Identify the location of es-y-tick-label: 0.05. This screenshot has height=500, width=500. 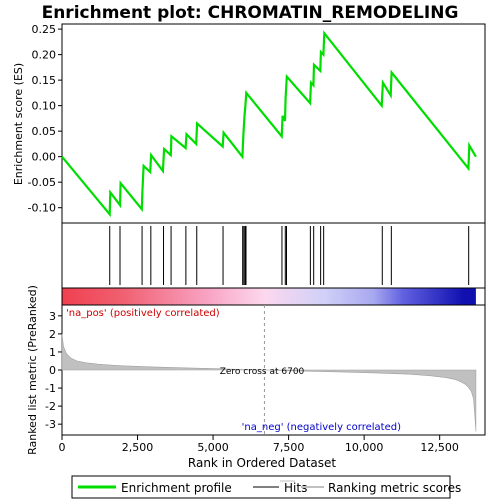
(44, 131).